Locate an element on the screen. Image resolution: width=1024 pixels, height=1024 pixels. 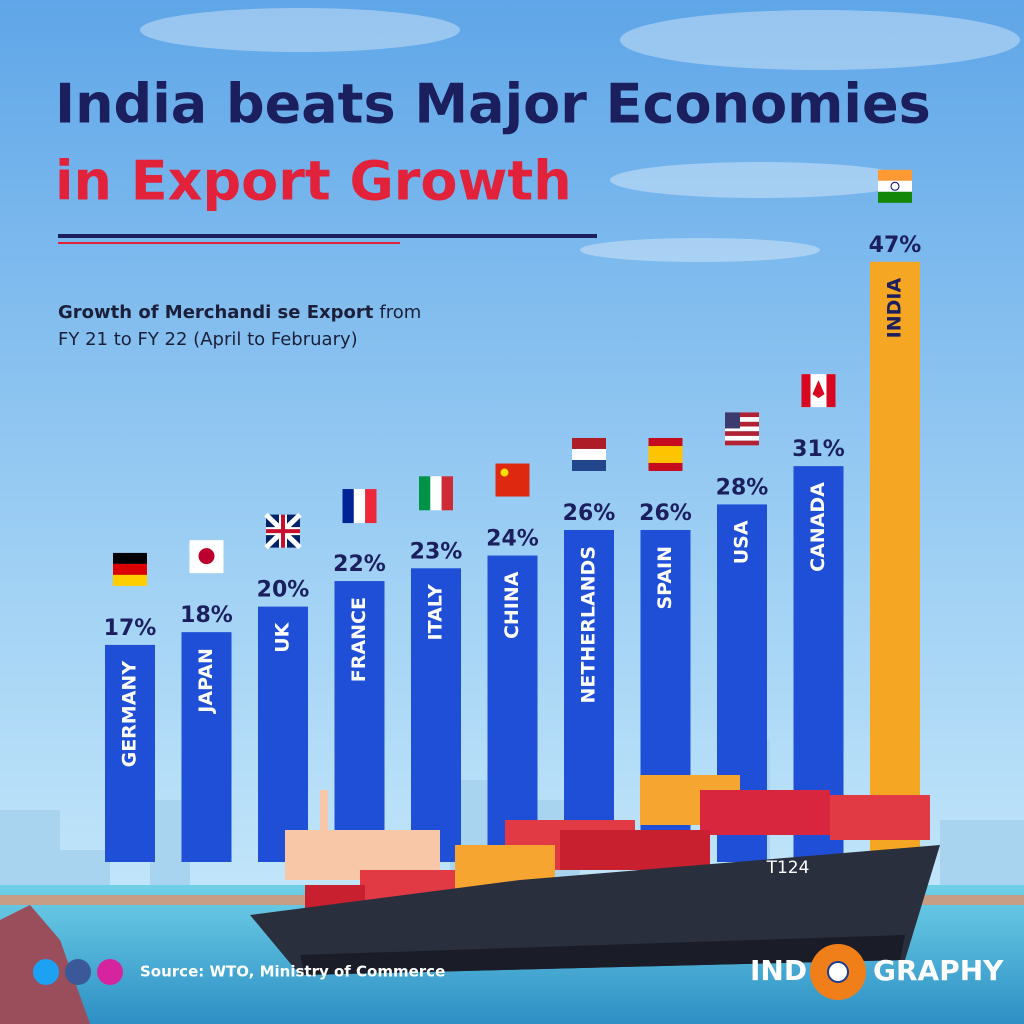
value-label: 22% is located at coordinates (359, 564).